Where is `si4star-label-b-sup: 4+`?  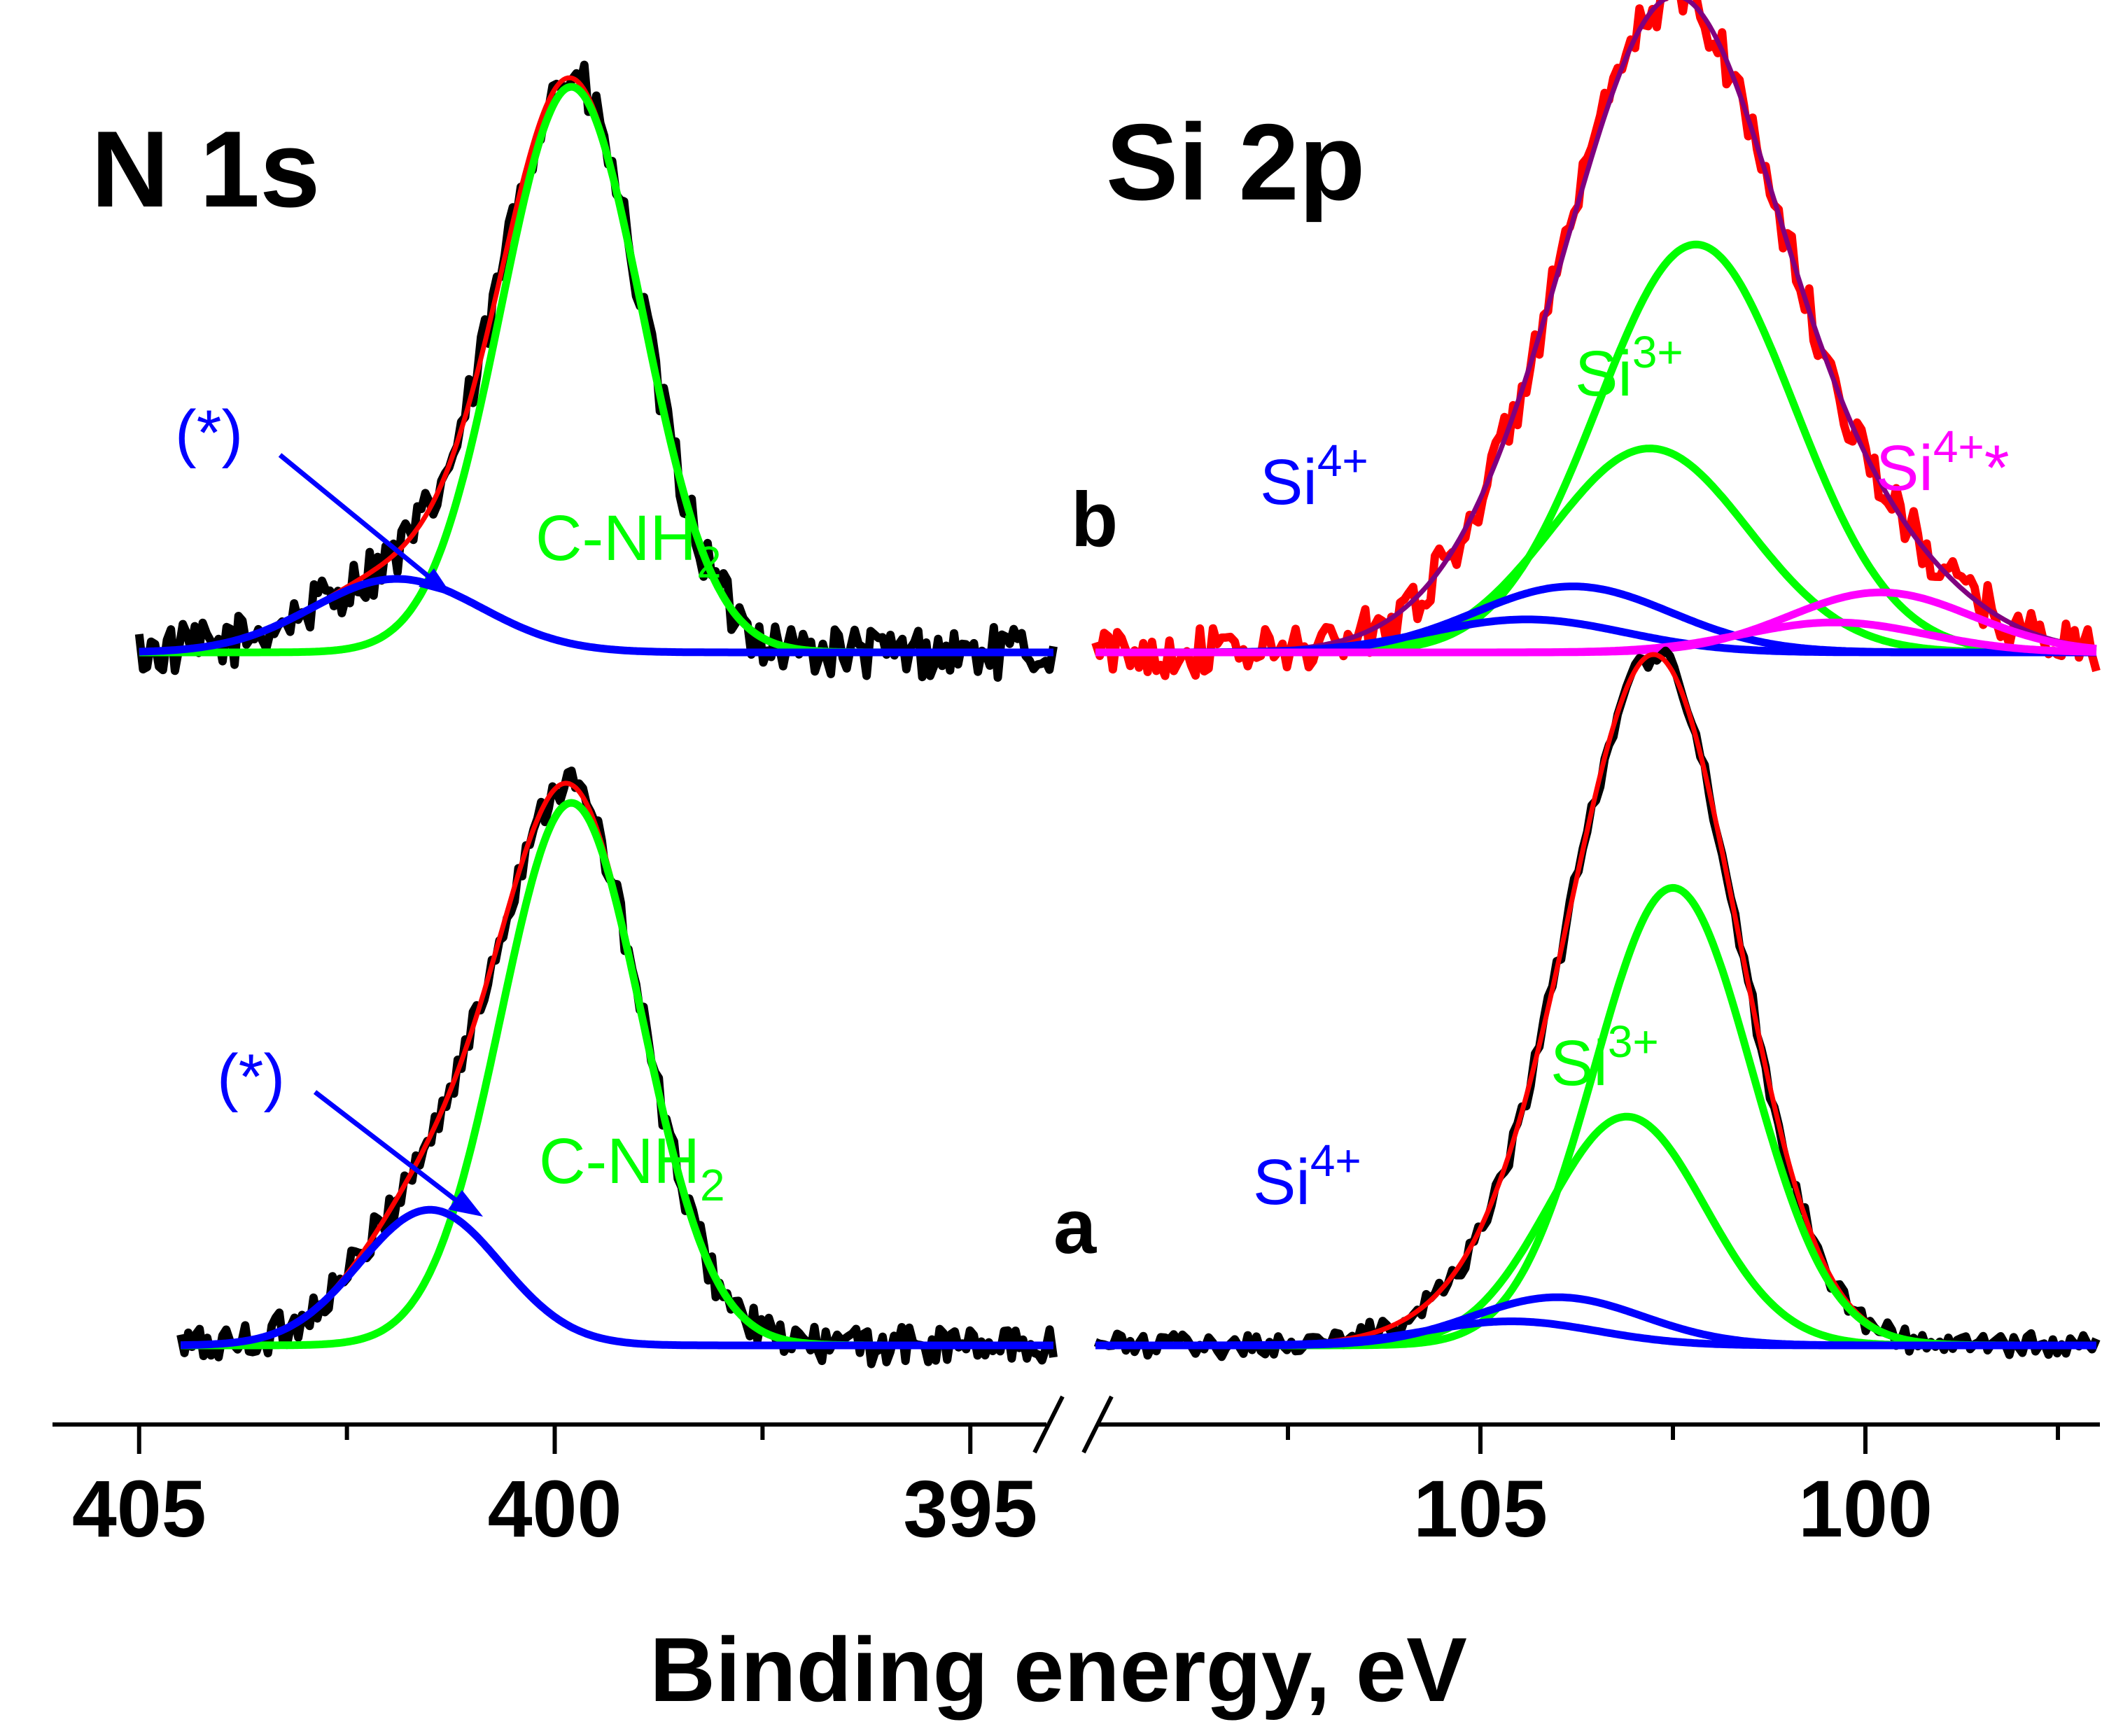 si4star-label-b-sup: 4+ is located at coordinates (1959, 446).